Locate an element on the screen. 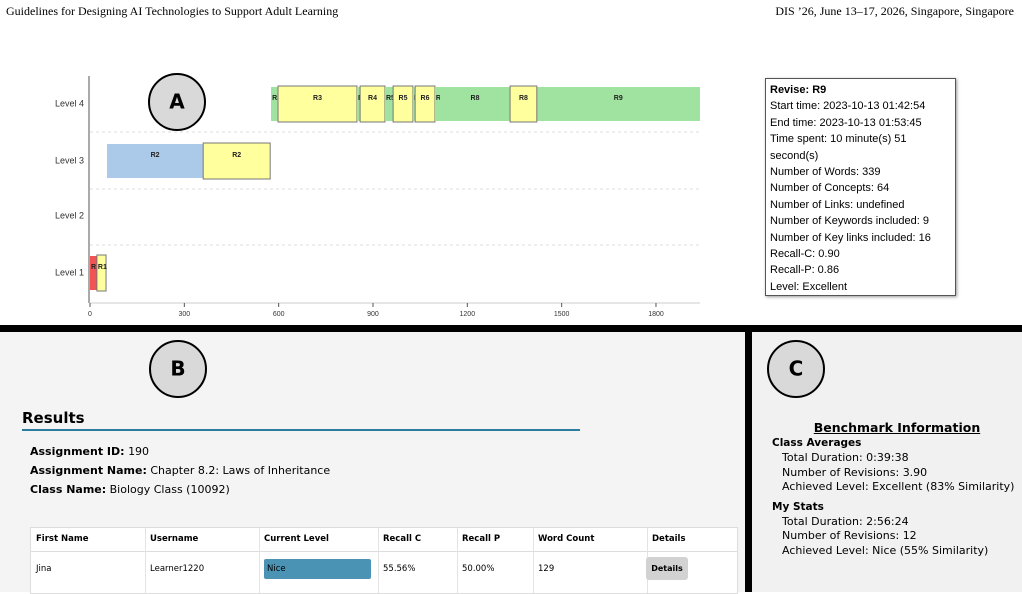 The height and width of the screenshot is (594, 1022). group-title: Class Averages is located at coordinates (817, 443).